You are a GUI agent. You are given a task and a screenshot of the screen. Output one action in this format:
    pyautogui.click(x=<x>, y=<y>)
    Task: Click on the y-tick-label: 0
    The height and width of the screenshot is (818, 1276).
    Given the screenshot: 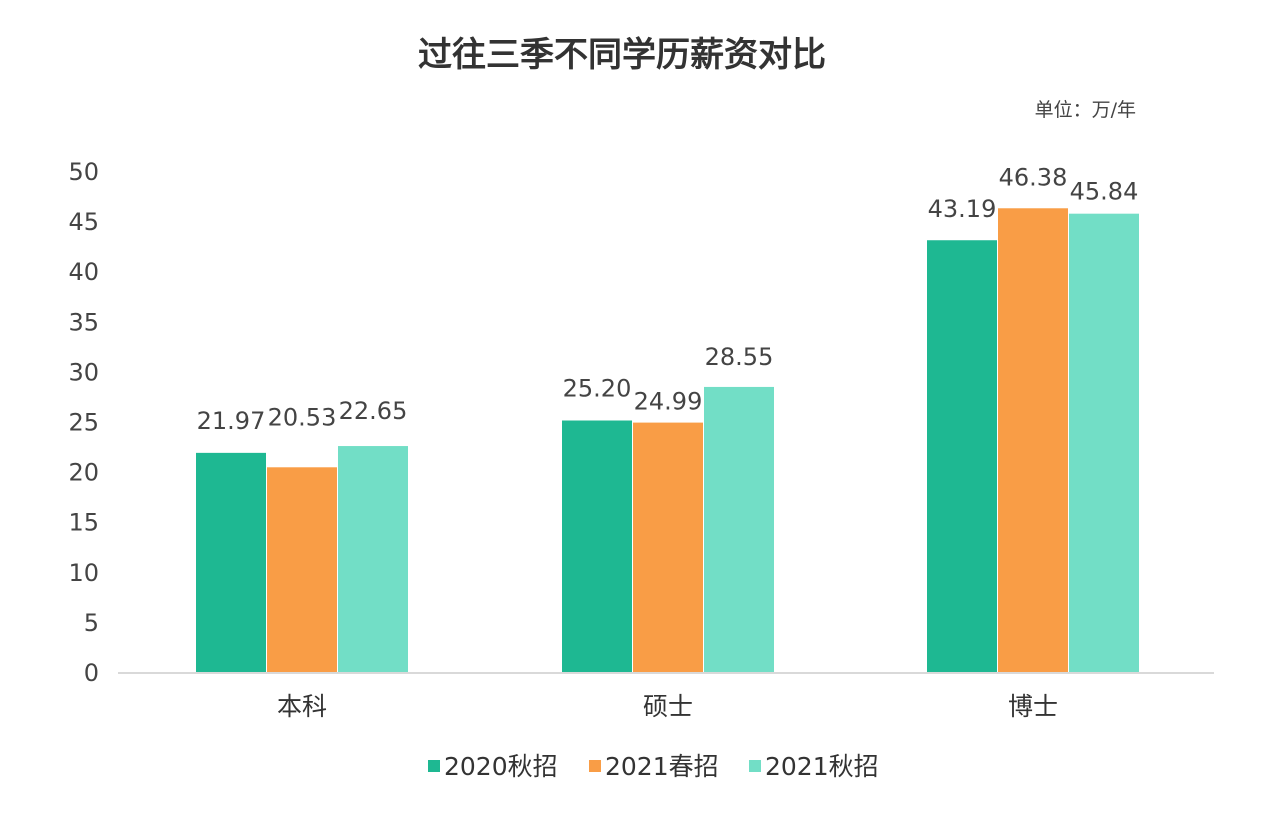 What is the action you would take?
    pyautogui.click(x=91, y=673)
    